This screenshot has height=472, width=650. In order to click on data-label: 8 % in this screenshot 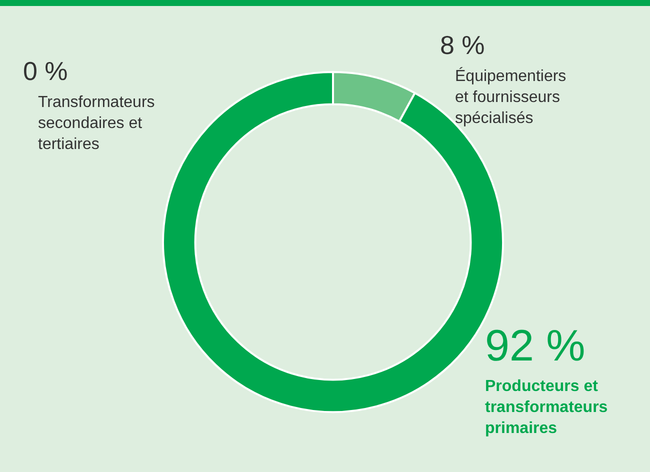, I will do `click(462, 45)`.